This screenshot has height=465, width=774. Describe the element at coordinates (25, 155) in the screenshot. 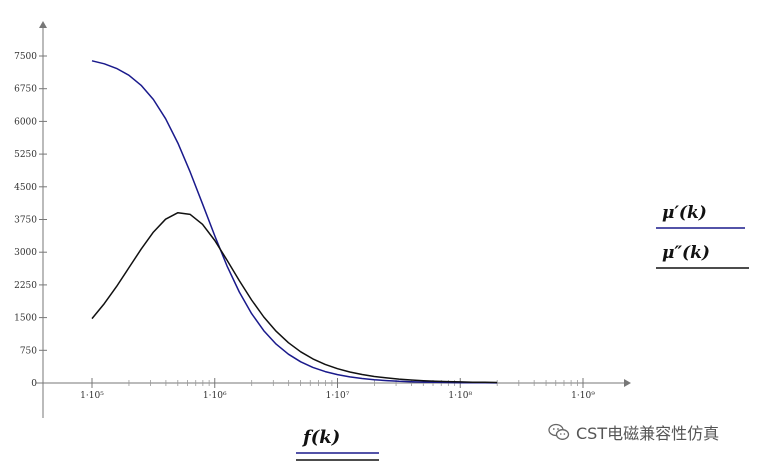

I see `y-tick-label: 5250` at that location.